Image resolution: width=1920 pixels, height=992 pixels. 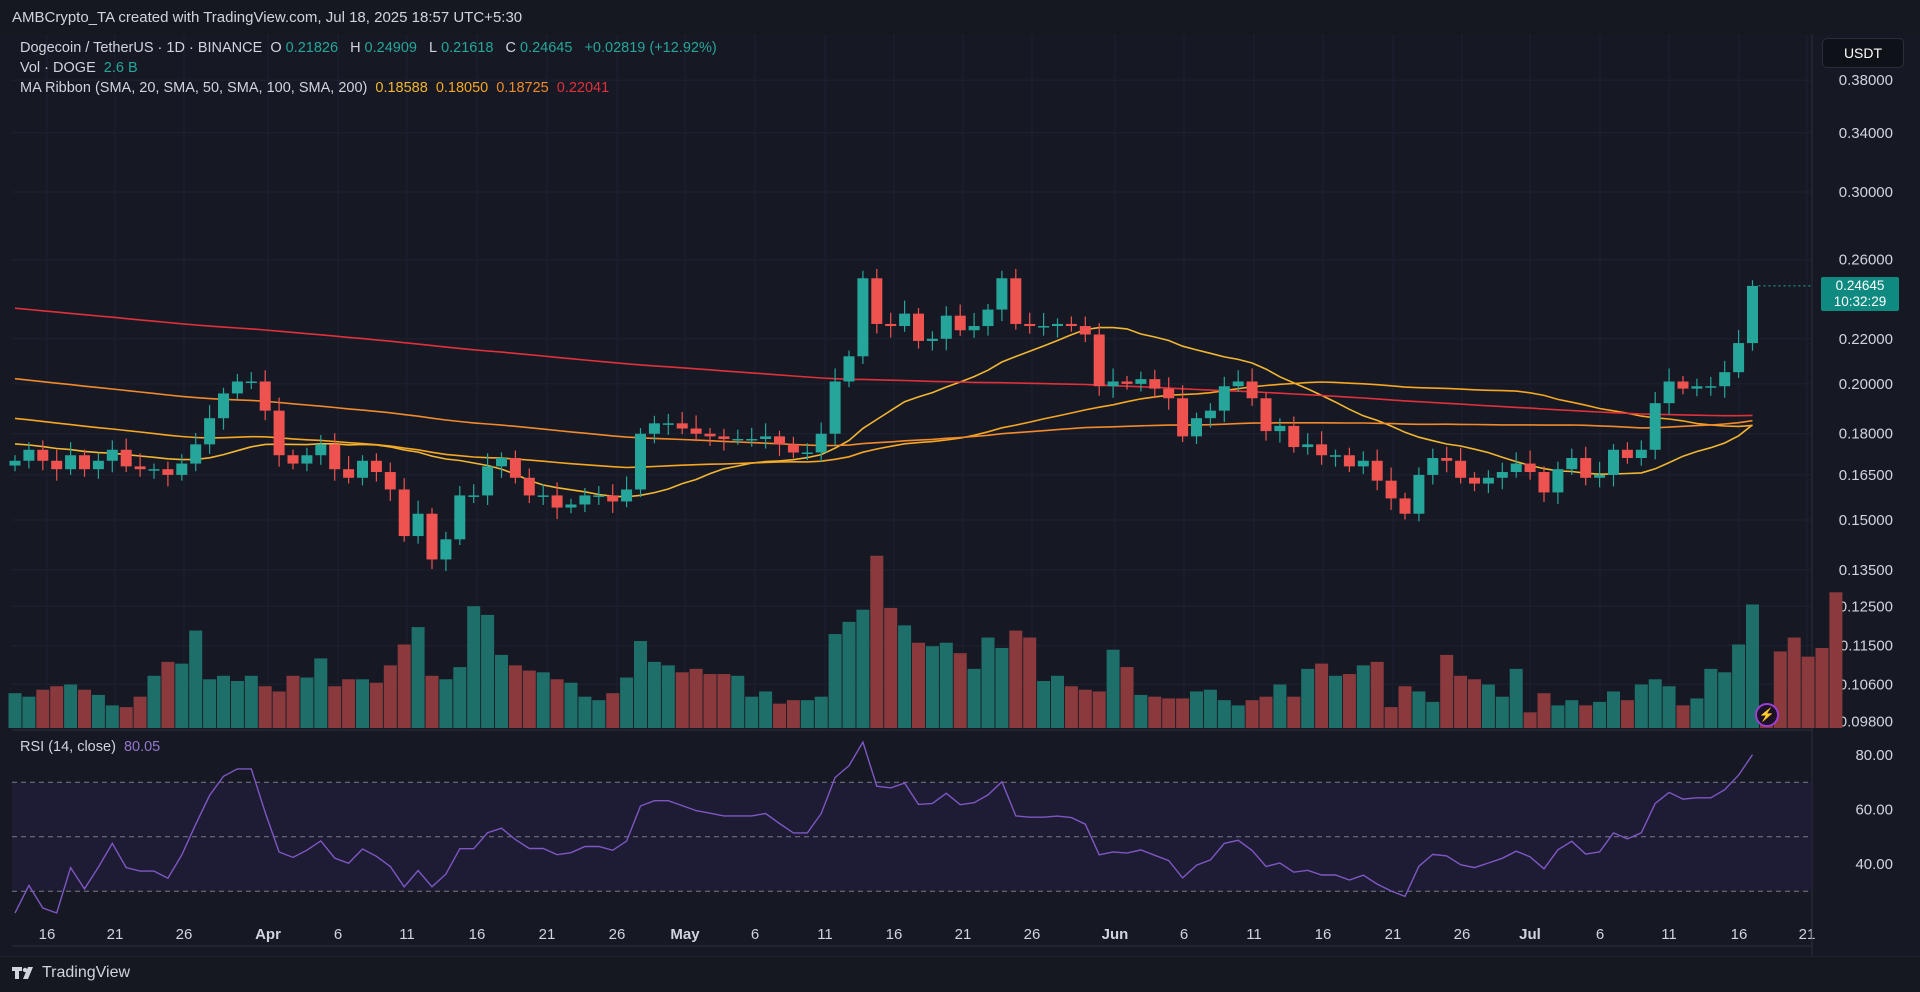 What do you see at coordinates (1767, 715) in the screenshot?
I see `lightning-icon: ⚡` at bounding box center [1767, 715].